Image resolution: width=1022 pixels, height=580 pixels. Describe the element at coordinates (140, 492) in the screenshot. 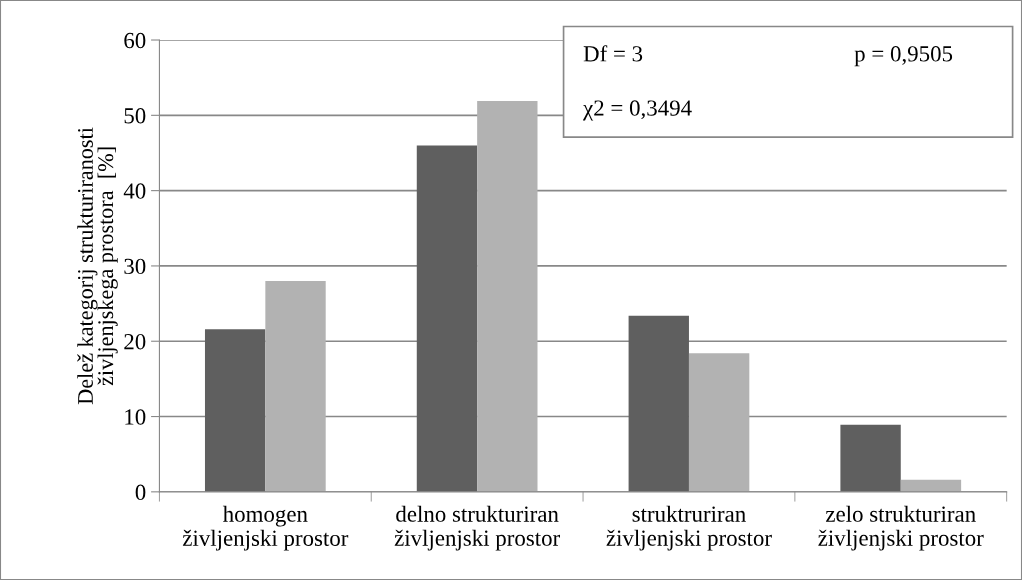

I see `y-tick-label: 0` at that location.